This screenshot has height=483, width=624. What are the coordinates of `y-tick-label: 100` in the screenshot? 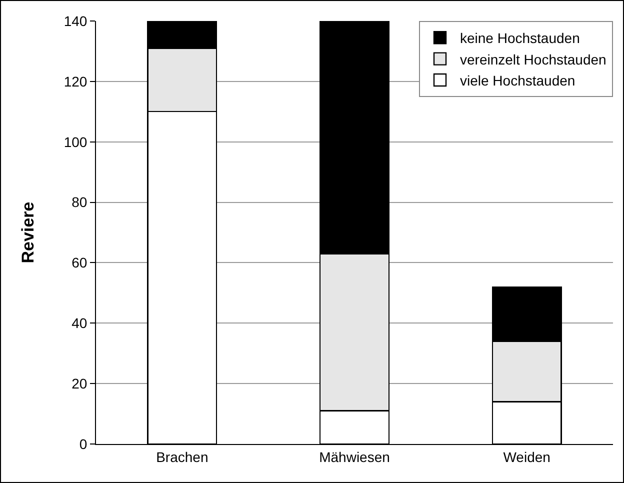 It's located at (76, 142).